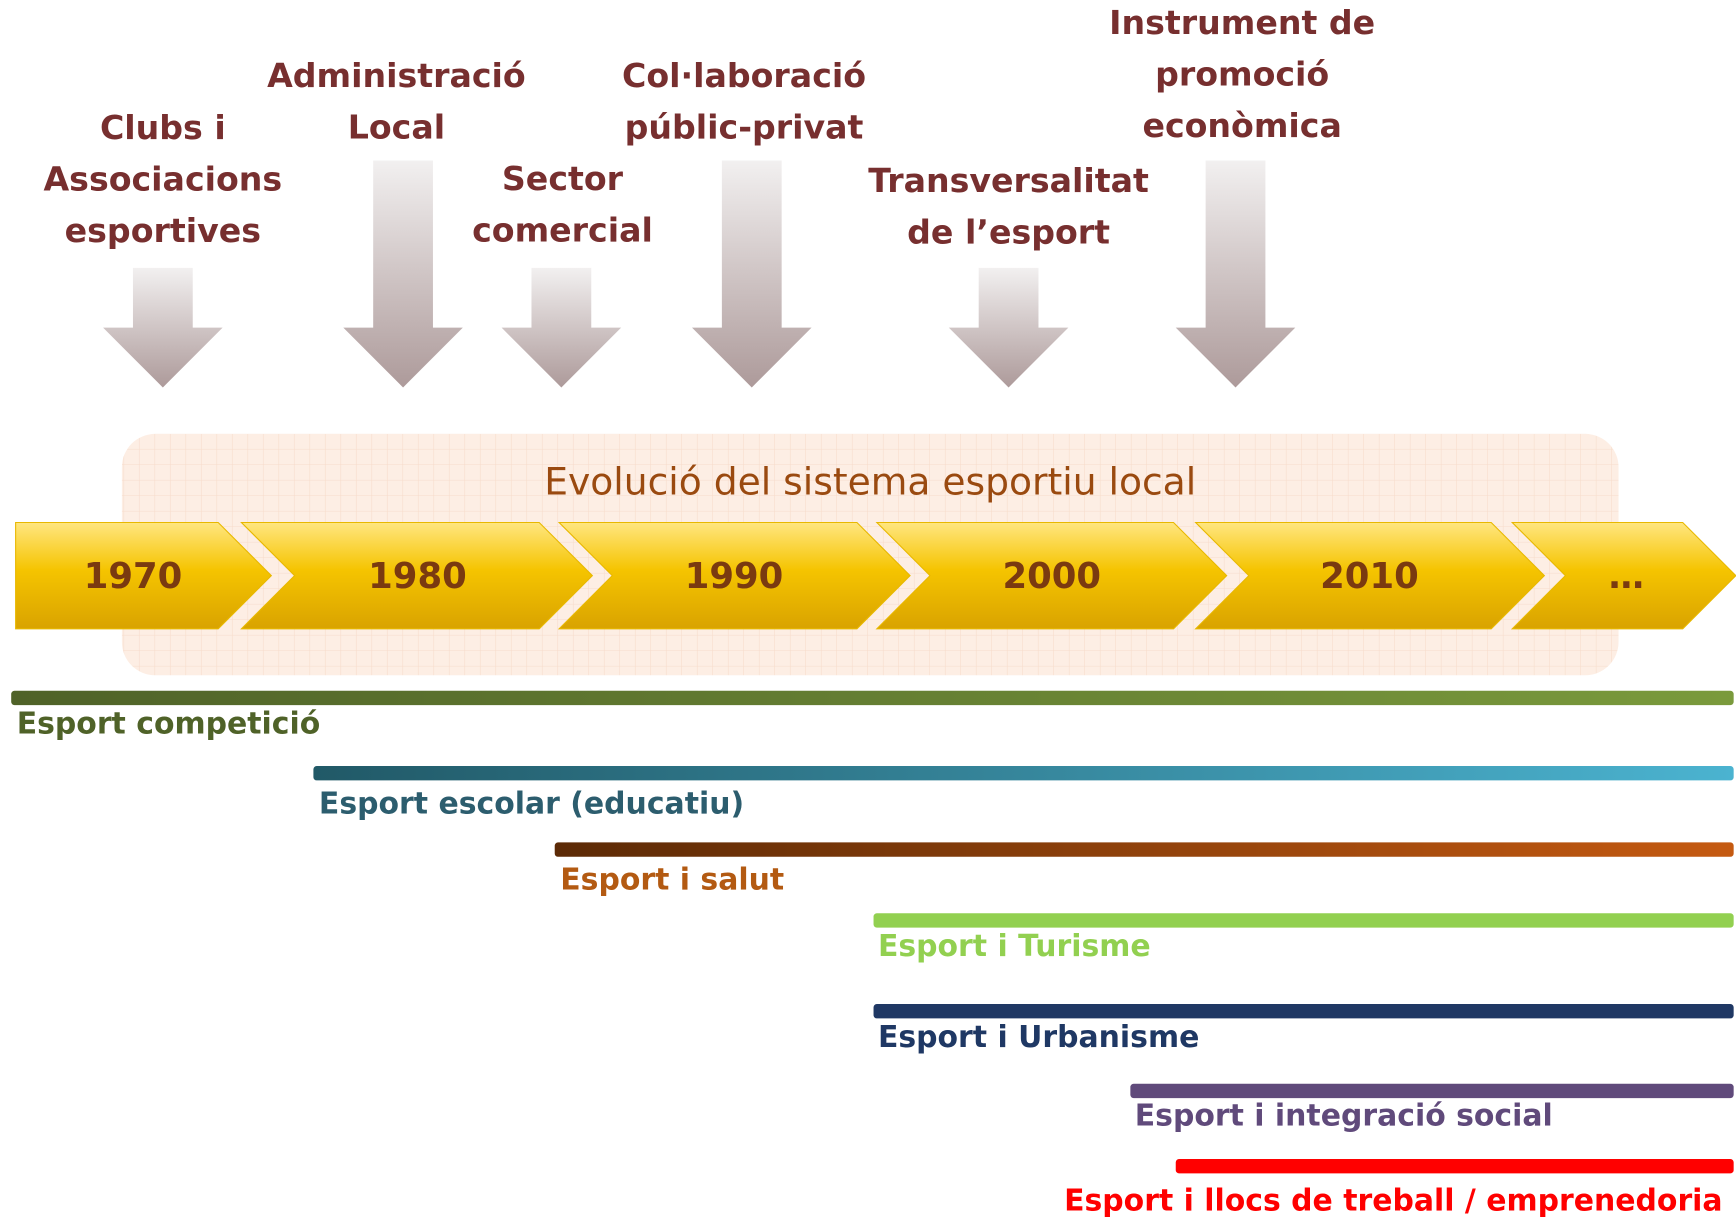  What do you see at coordinates (163, 127) in the screenshot?
I see `actor-label: Clubs i` at bounding box center [163, 127].